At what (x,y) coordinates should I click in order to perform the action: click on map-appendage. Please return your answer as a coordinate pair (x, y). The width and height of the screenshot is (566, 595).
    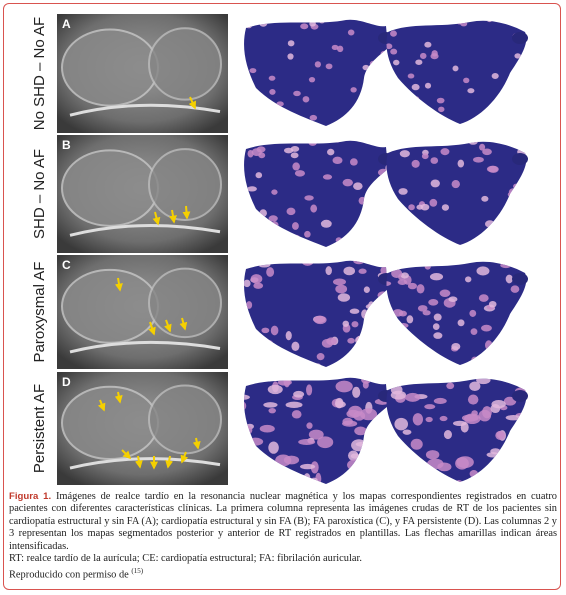
    Looking at the image, I should click on (520, 396).